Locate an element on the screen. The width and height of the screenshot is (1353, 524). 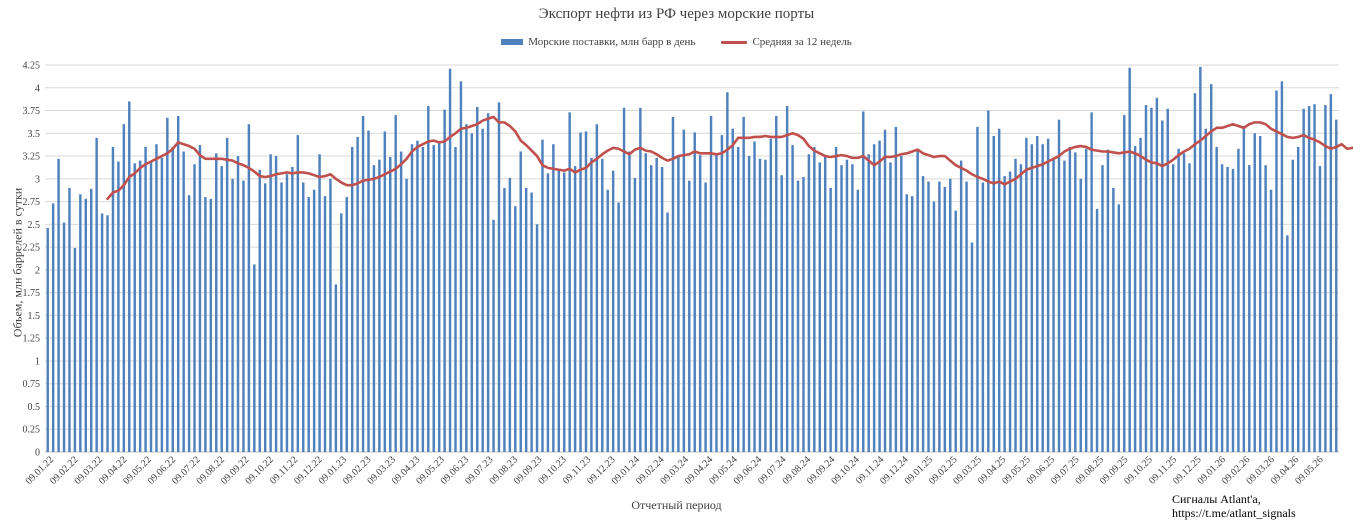
y-tick-label: 2.5 is located at coordinates (34, 225).